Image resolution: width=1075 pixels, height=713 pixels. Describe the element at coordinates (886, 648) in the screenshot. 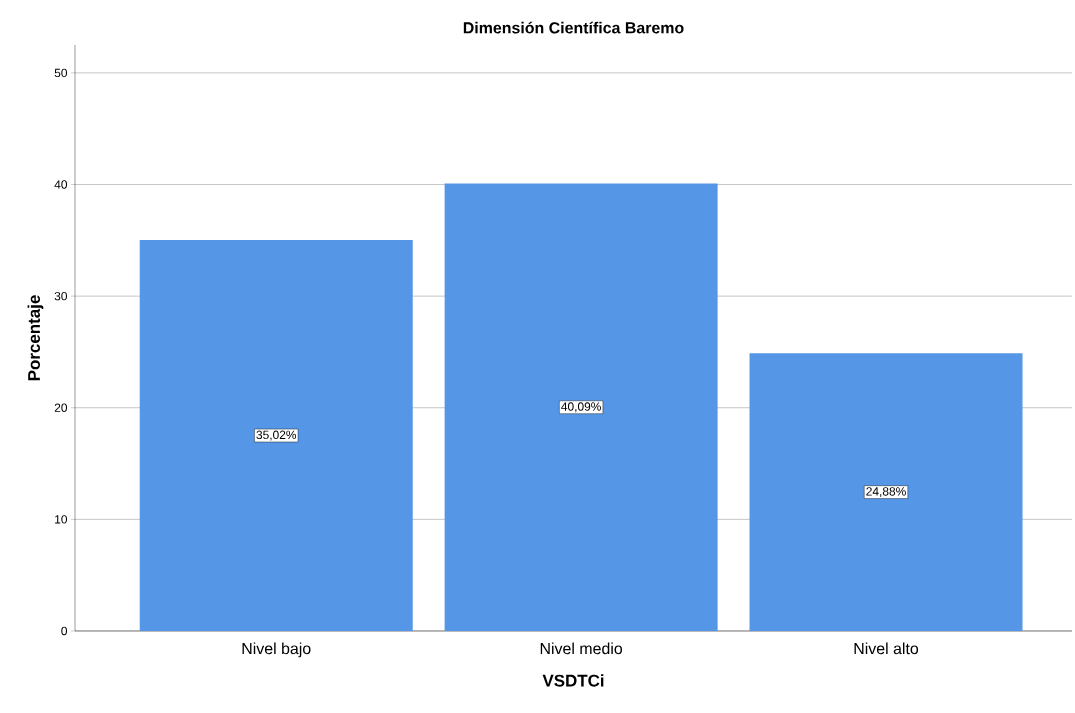

I see `x-tick-label: Nivel alto` at that location.